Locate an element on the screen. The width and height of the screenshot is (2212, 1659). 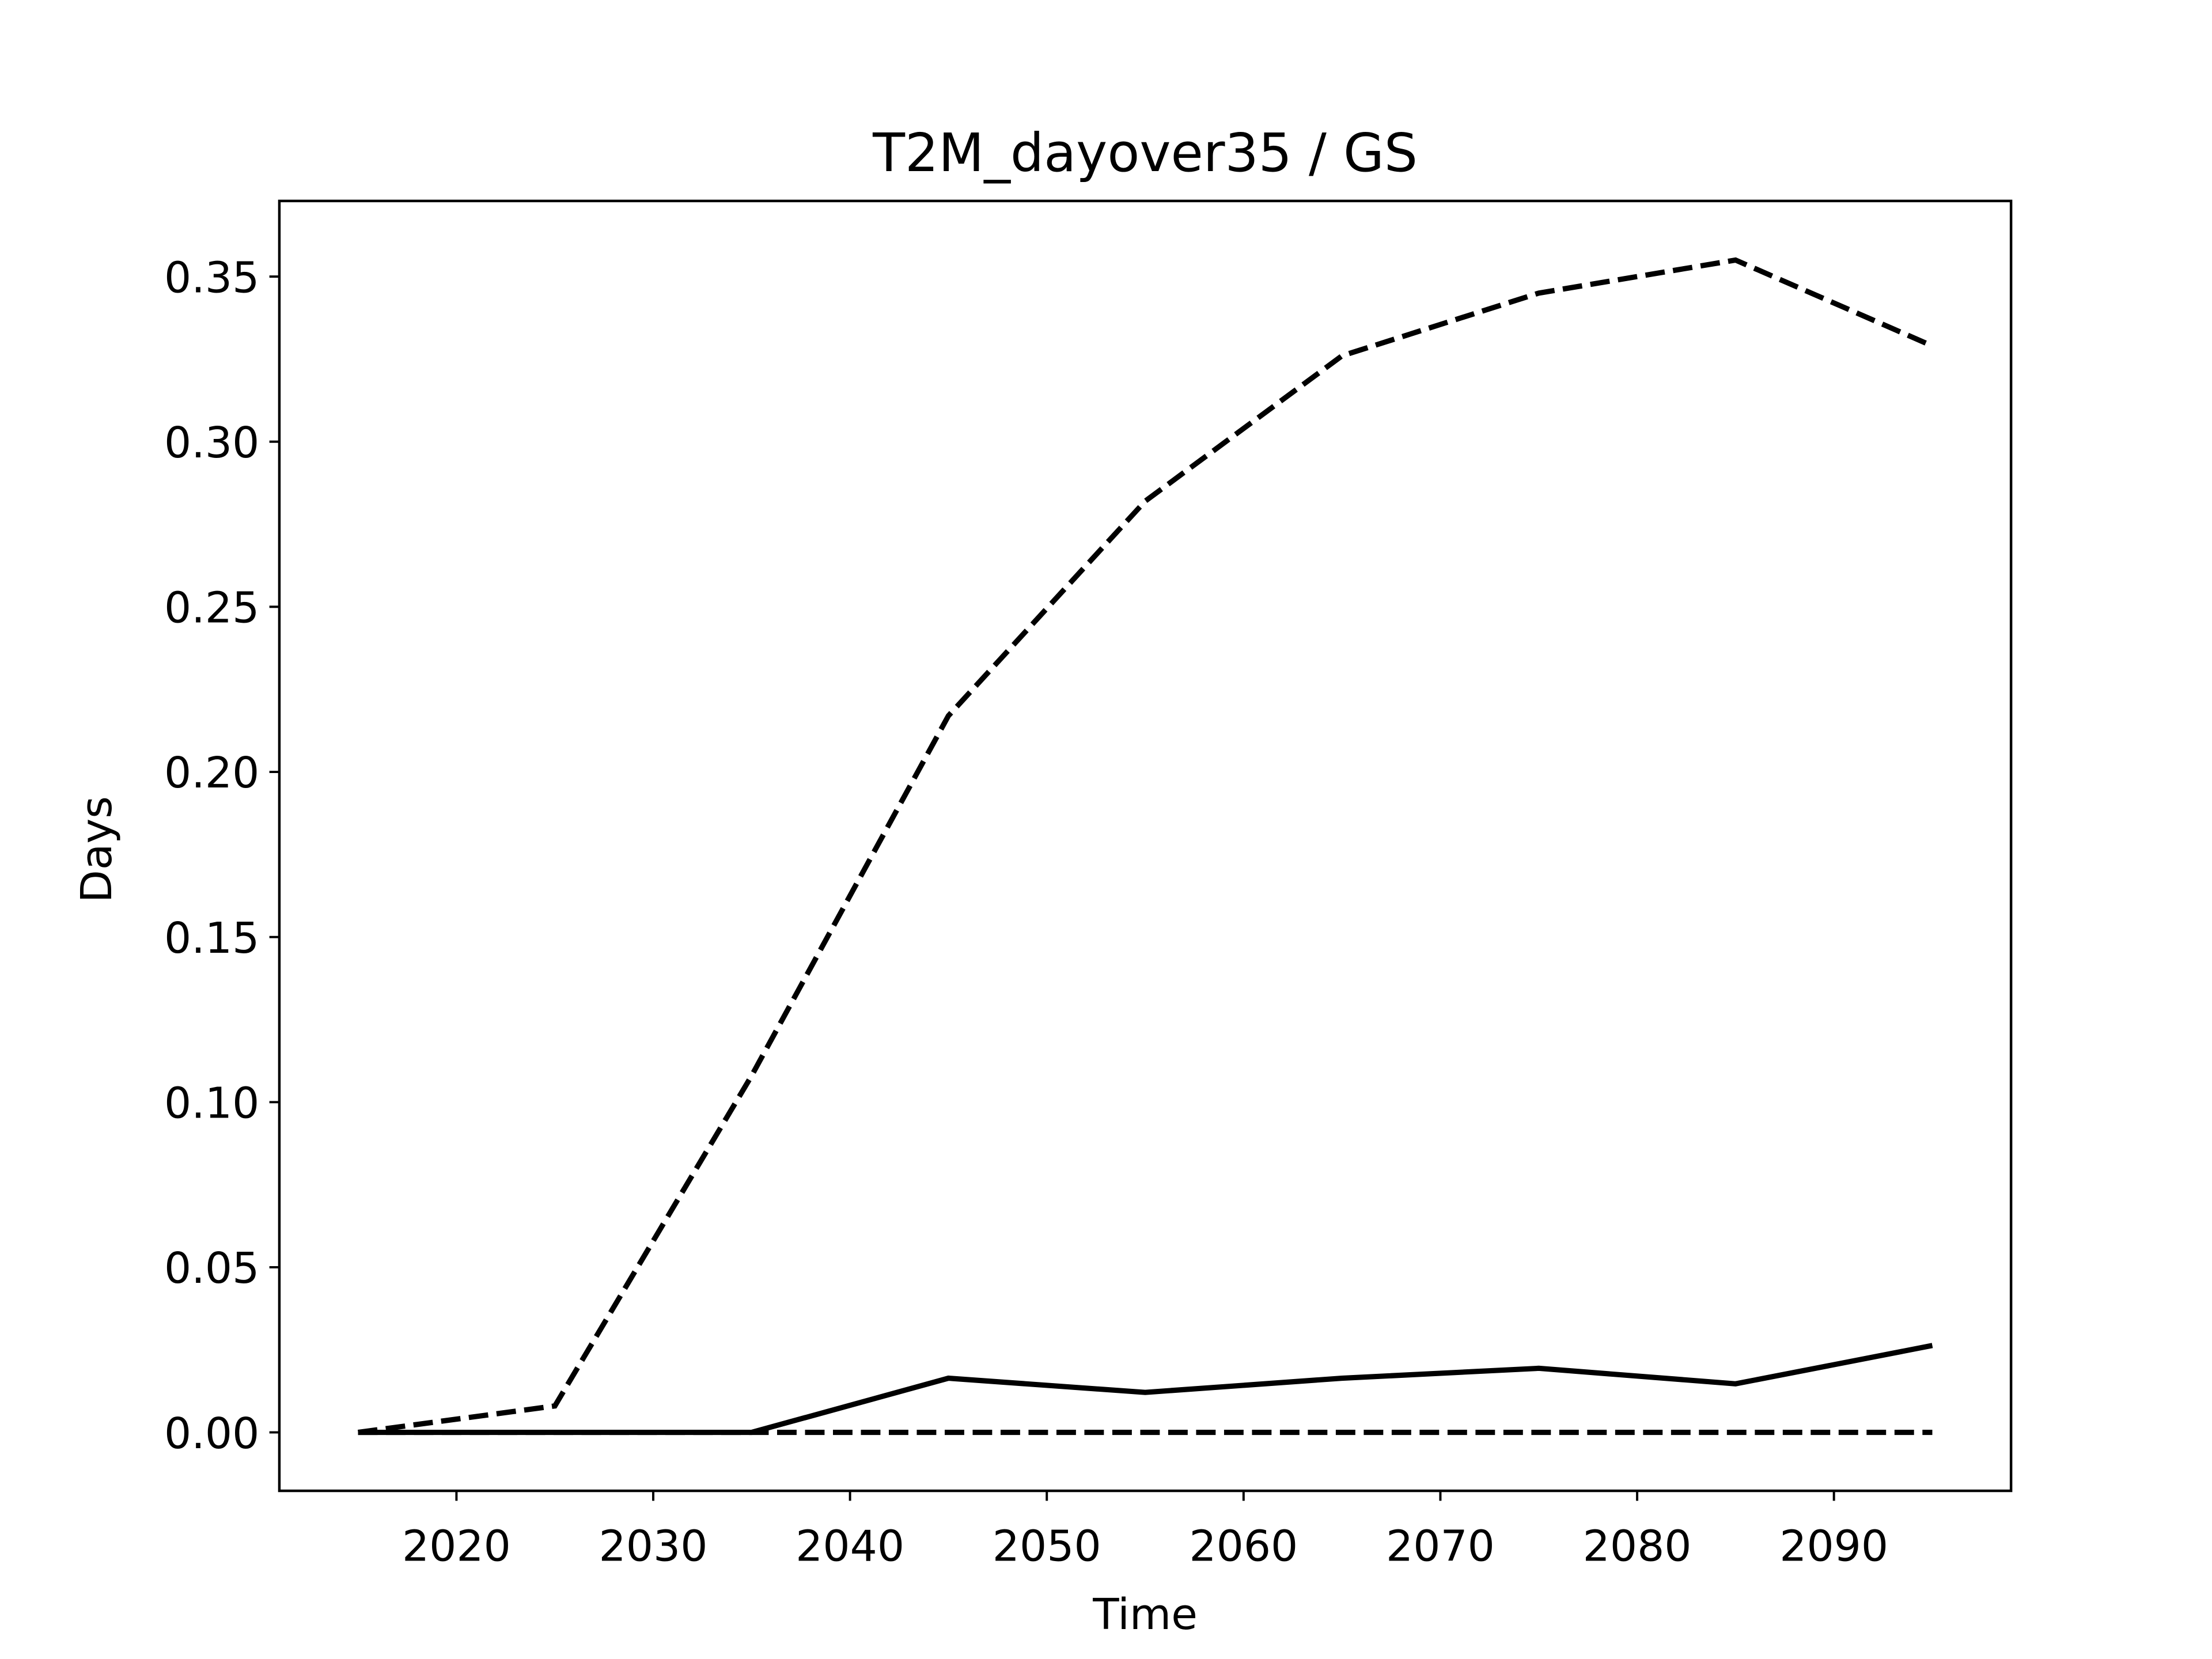
x-tick-label: 2060 is located at coordinates (1243, 1546).